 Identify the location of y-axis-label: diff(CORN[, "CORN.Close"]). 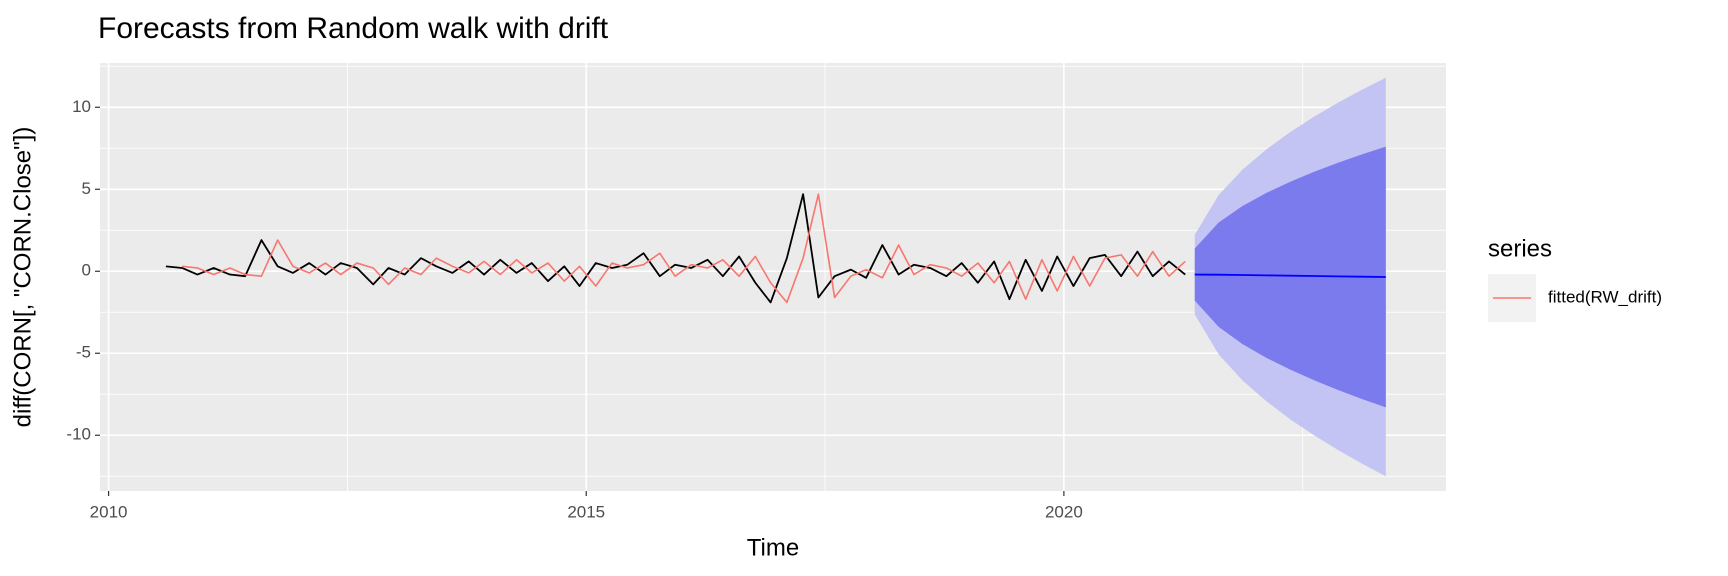
(22, 277).